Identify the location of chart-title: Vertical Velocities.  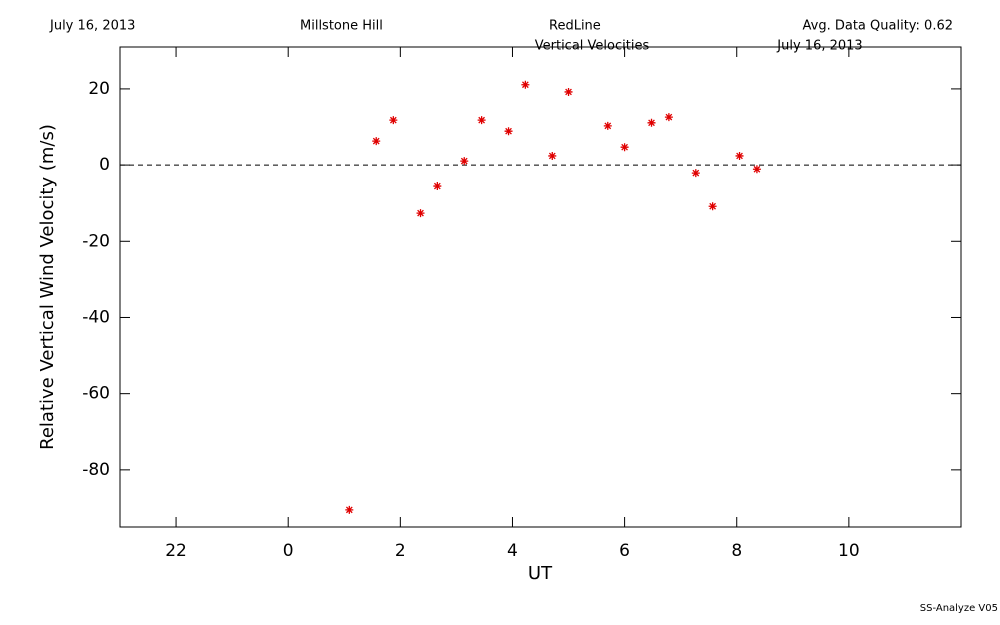
(592, 46).